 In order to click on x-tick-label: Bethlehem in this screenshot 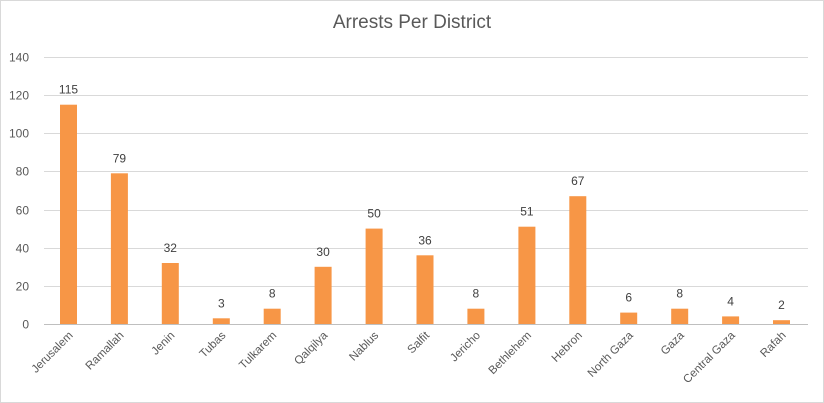, I will do `click(510, 353)`.